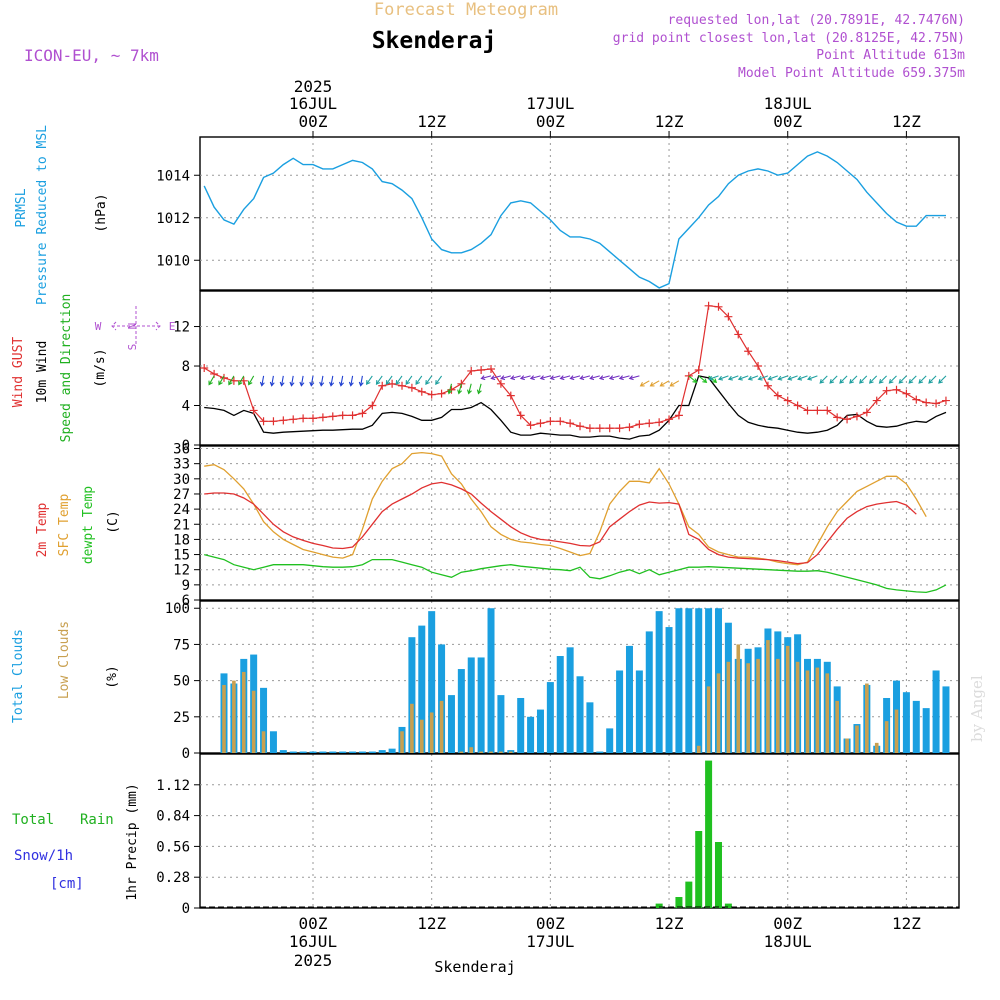 The width and height of the screenshot is (1000, 1000). What do you see at coordinates (98, 326) in the screenshot?
I see `compass-w: W` at bounding box center [98, 326].